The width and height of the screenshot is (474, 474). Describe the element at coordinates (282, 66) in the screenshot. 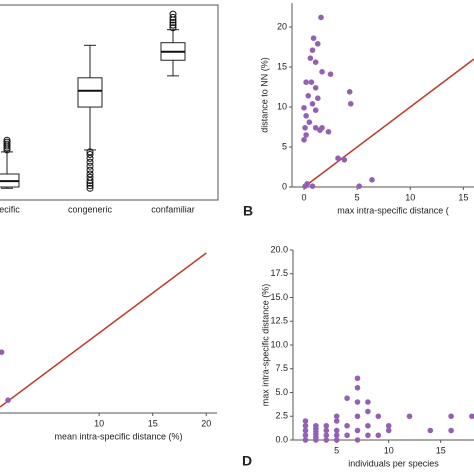

I see `y-tick-label: 15` at that location.